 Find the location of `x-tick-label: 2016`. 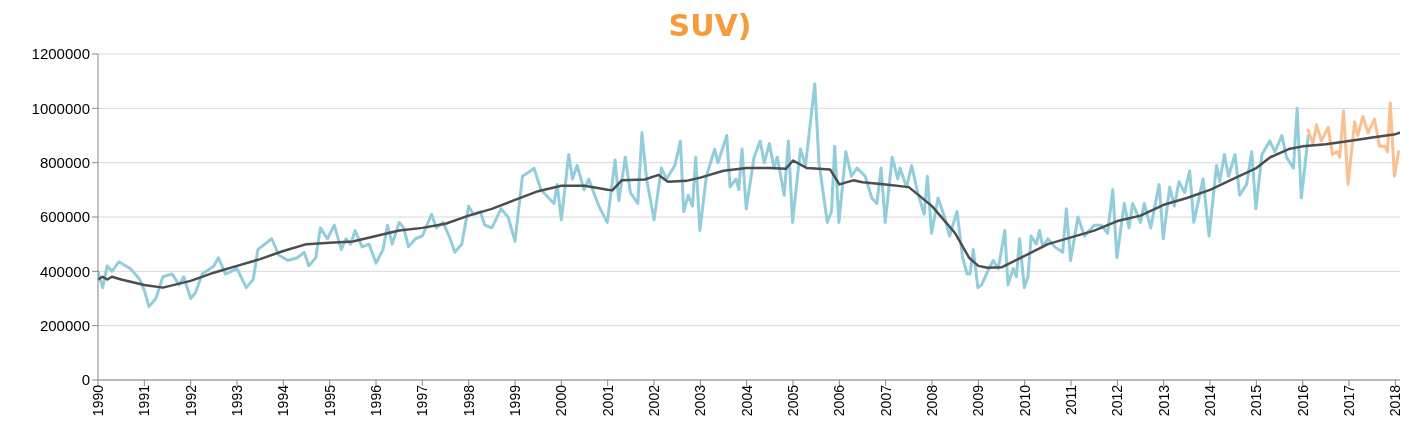

x-tick-label: 2016 is located at coordinates (1302, 400).